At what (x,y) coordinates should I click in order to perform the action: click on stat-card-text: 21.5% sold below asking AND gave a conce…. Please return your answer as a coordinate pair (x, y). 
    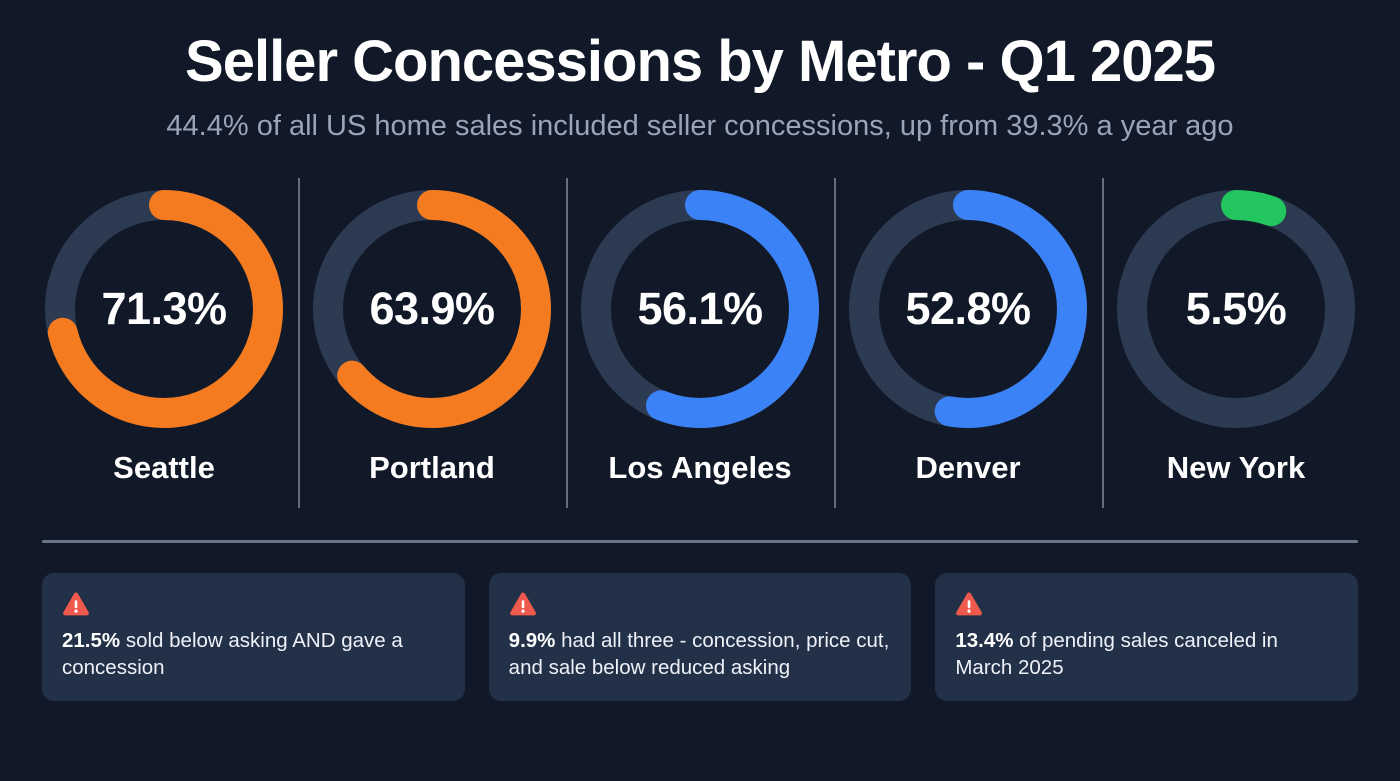
    Looking at the image, I should click on (253, 654).